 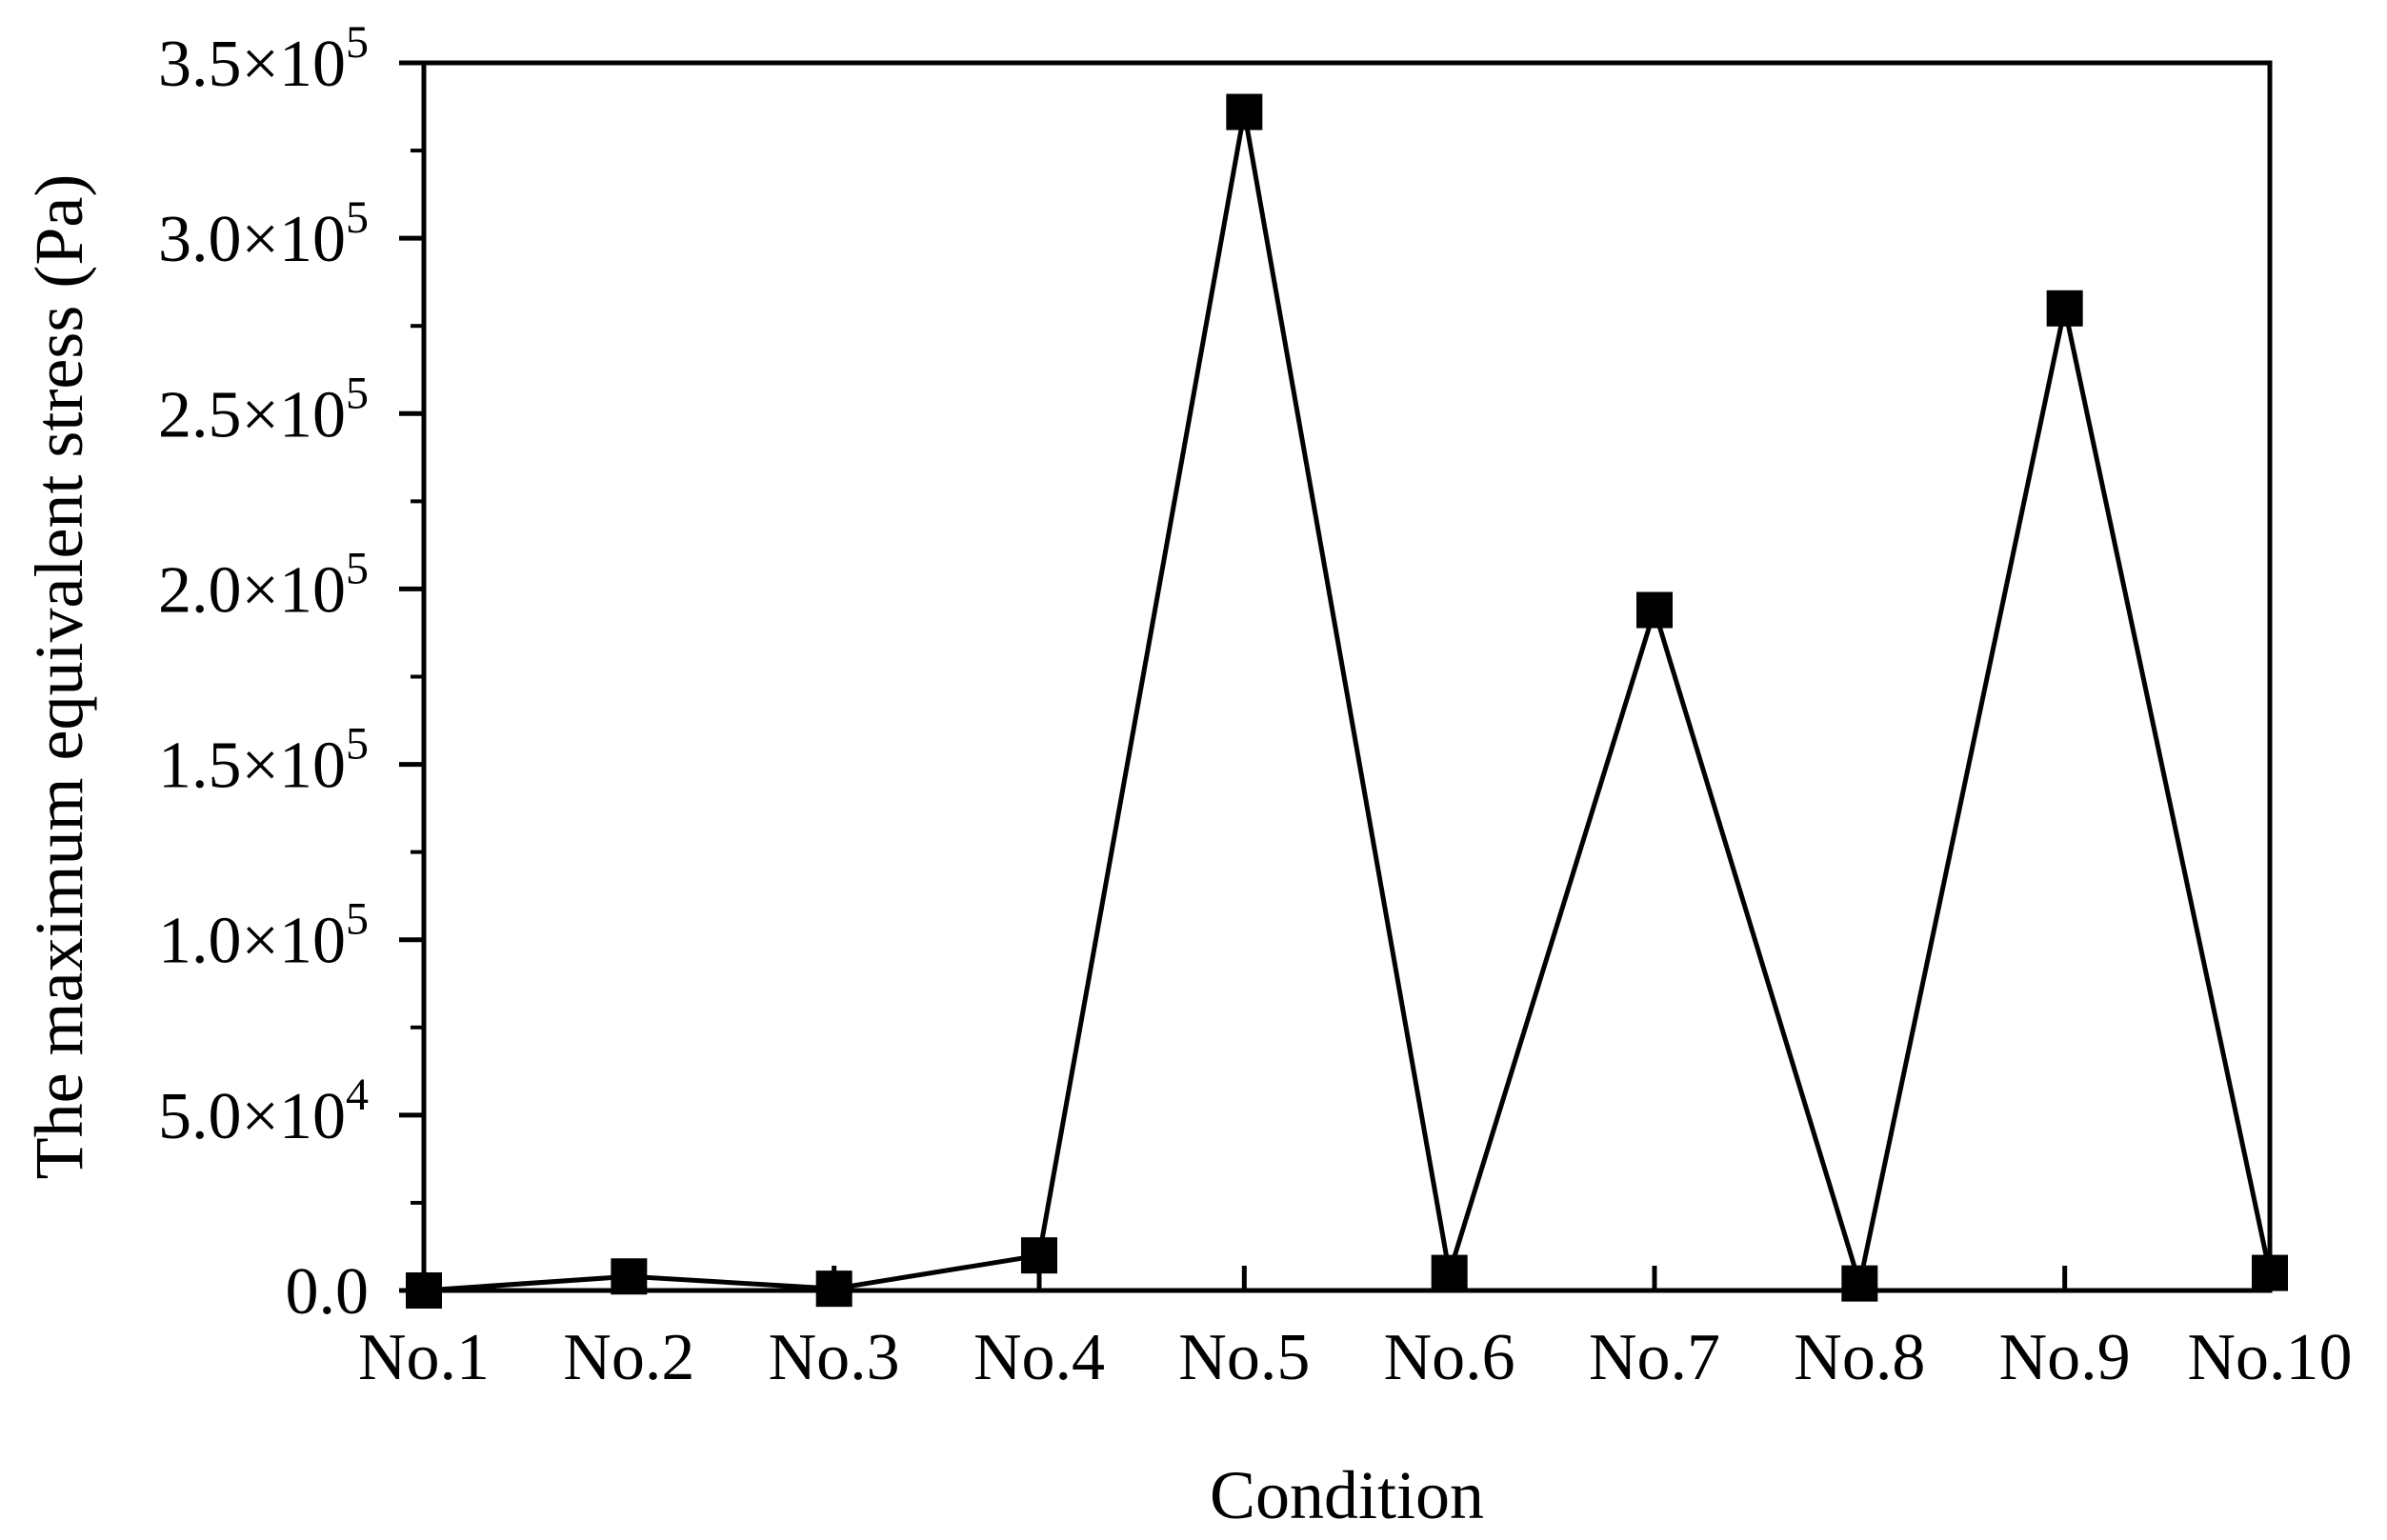 I want to click on x-tick-label: No.10, so click(x=2269, y=1357).